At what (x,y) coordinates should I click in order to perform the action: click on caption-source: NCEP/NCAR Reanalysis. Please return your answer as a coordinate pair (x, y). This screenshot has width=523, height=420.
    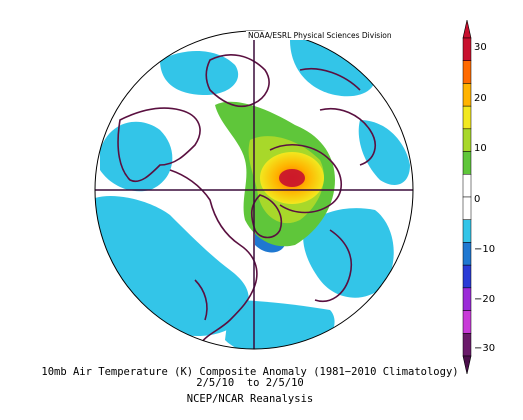
    Looking at the image, I should click on (250, 399).